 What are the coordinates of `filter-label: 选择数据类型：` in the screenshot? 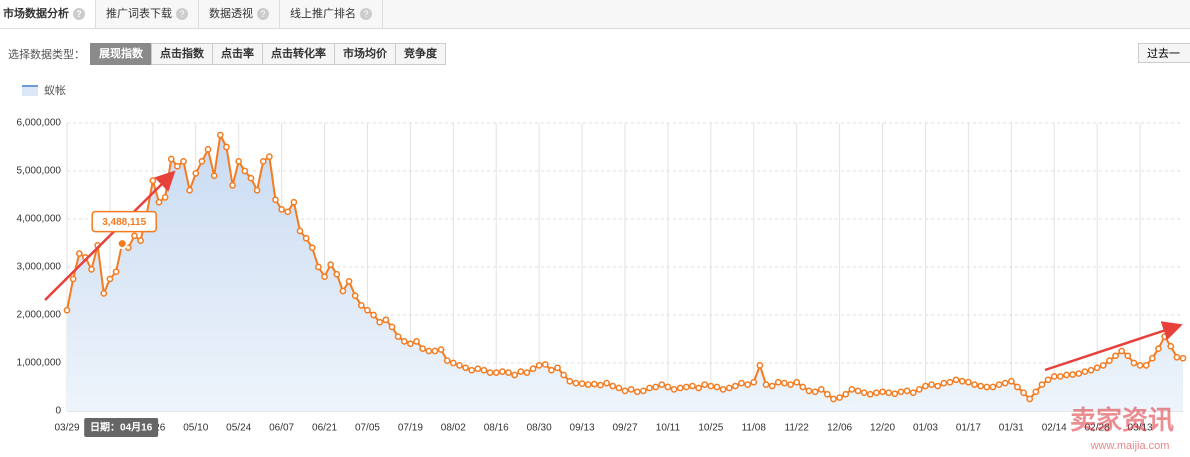 It's located at (46, 55).